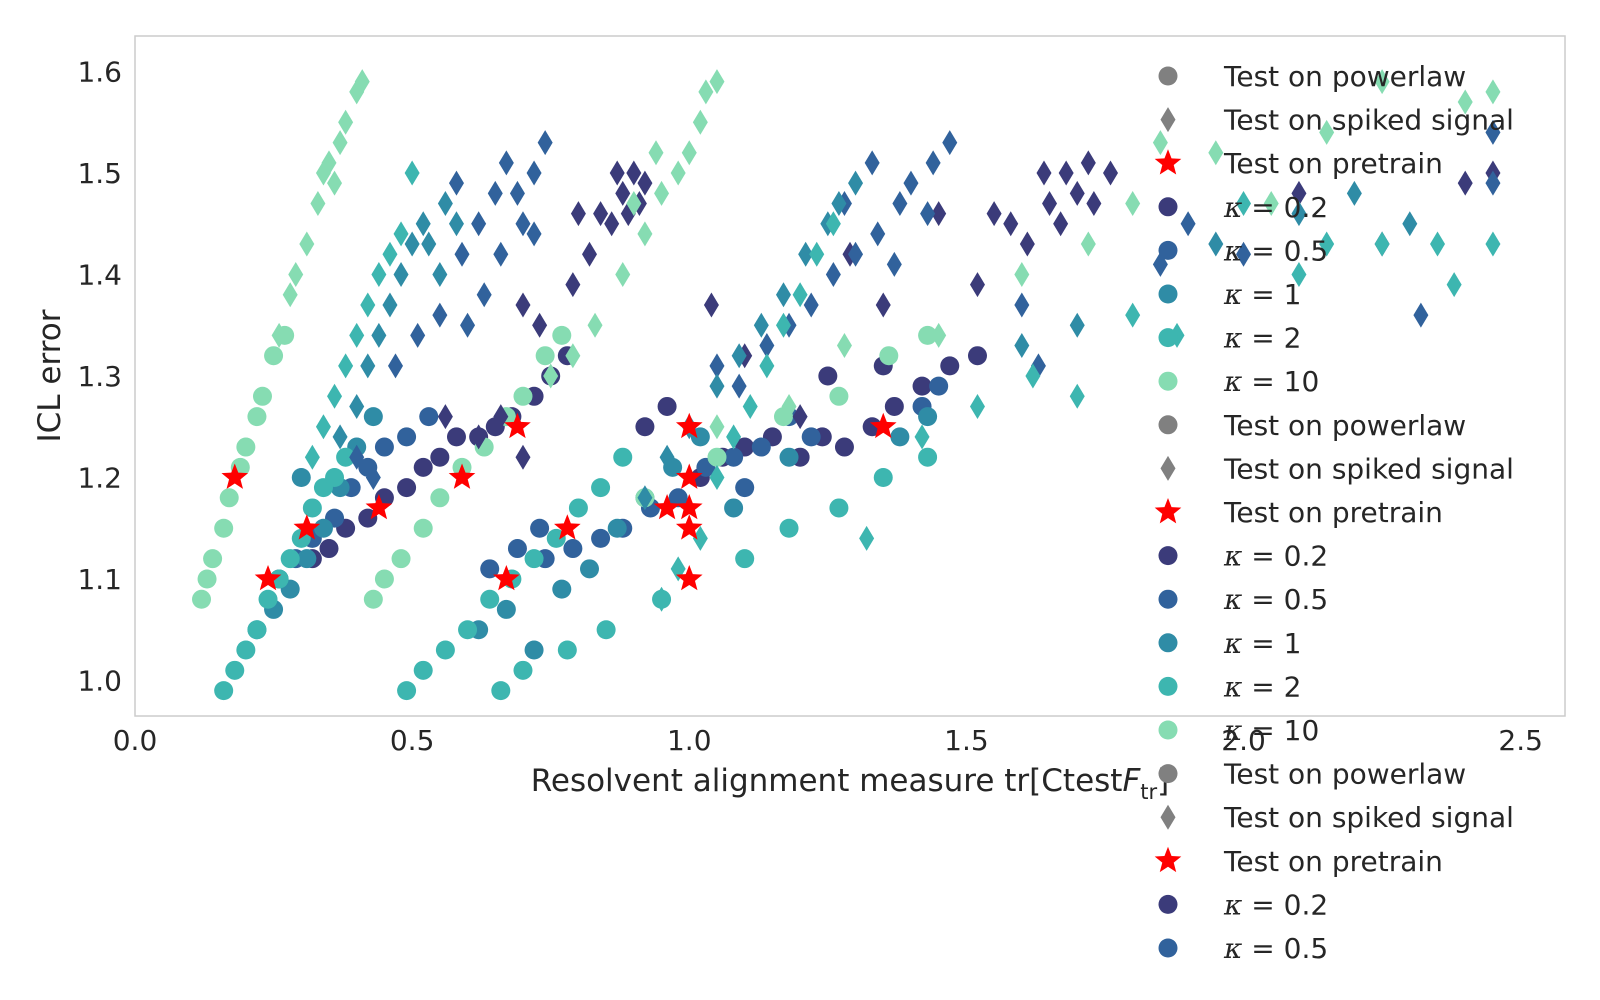 This screenshot has width=1600, height=1000. I want to click on legend-label: Test on spiked signal, so click(1368, 468).